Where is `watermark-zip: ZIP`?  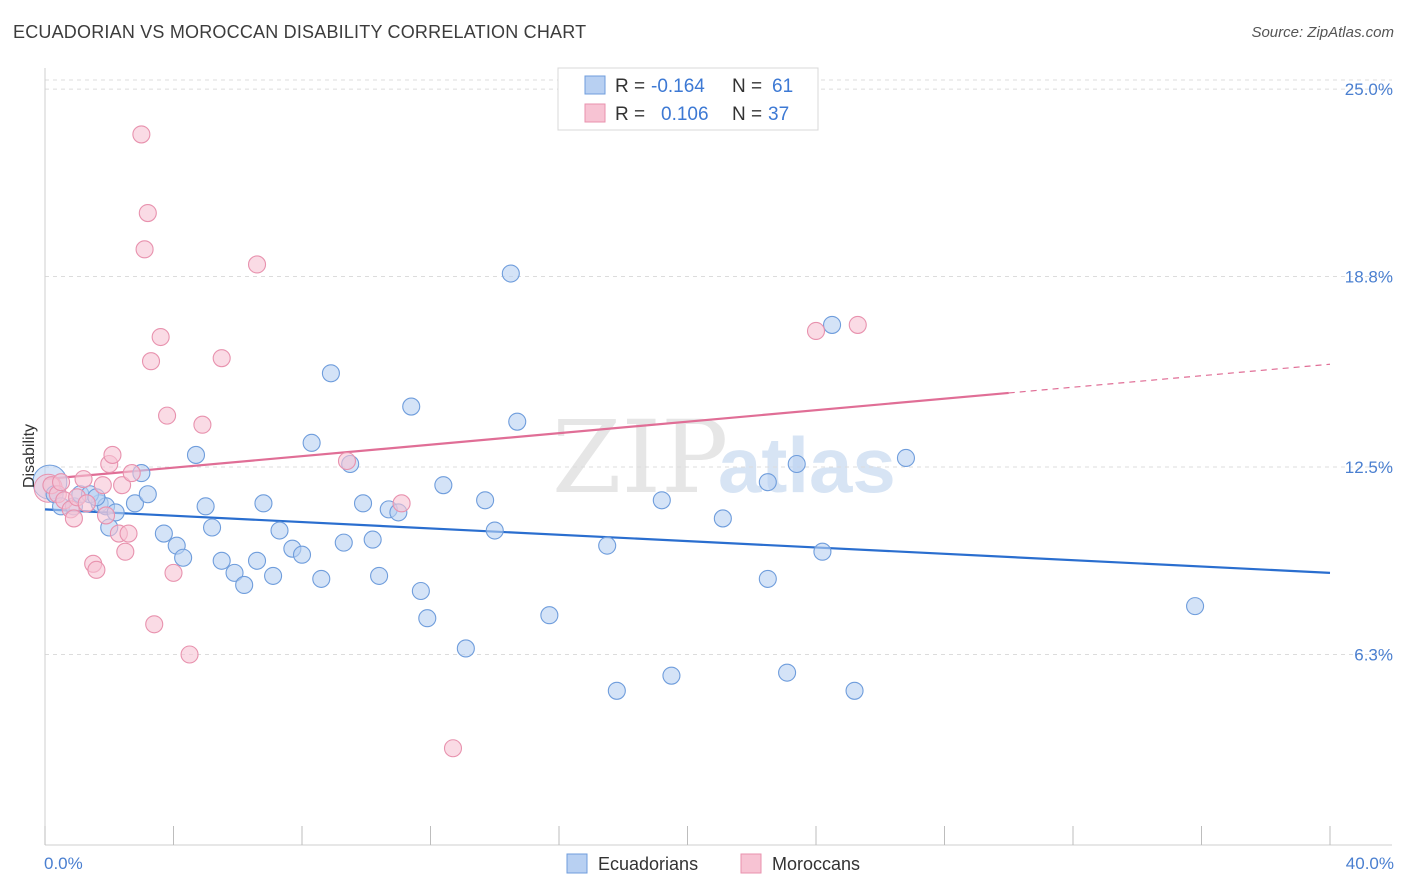 watermark-zip: ZIP is located at coordinates (640, 457).